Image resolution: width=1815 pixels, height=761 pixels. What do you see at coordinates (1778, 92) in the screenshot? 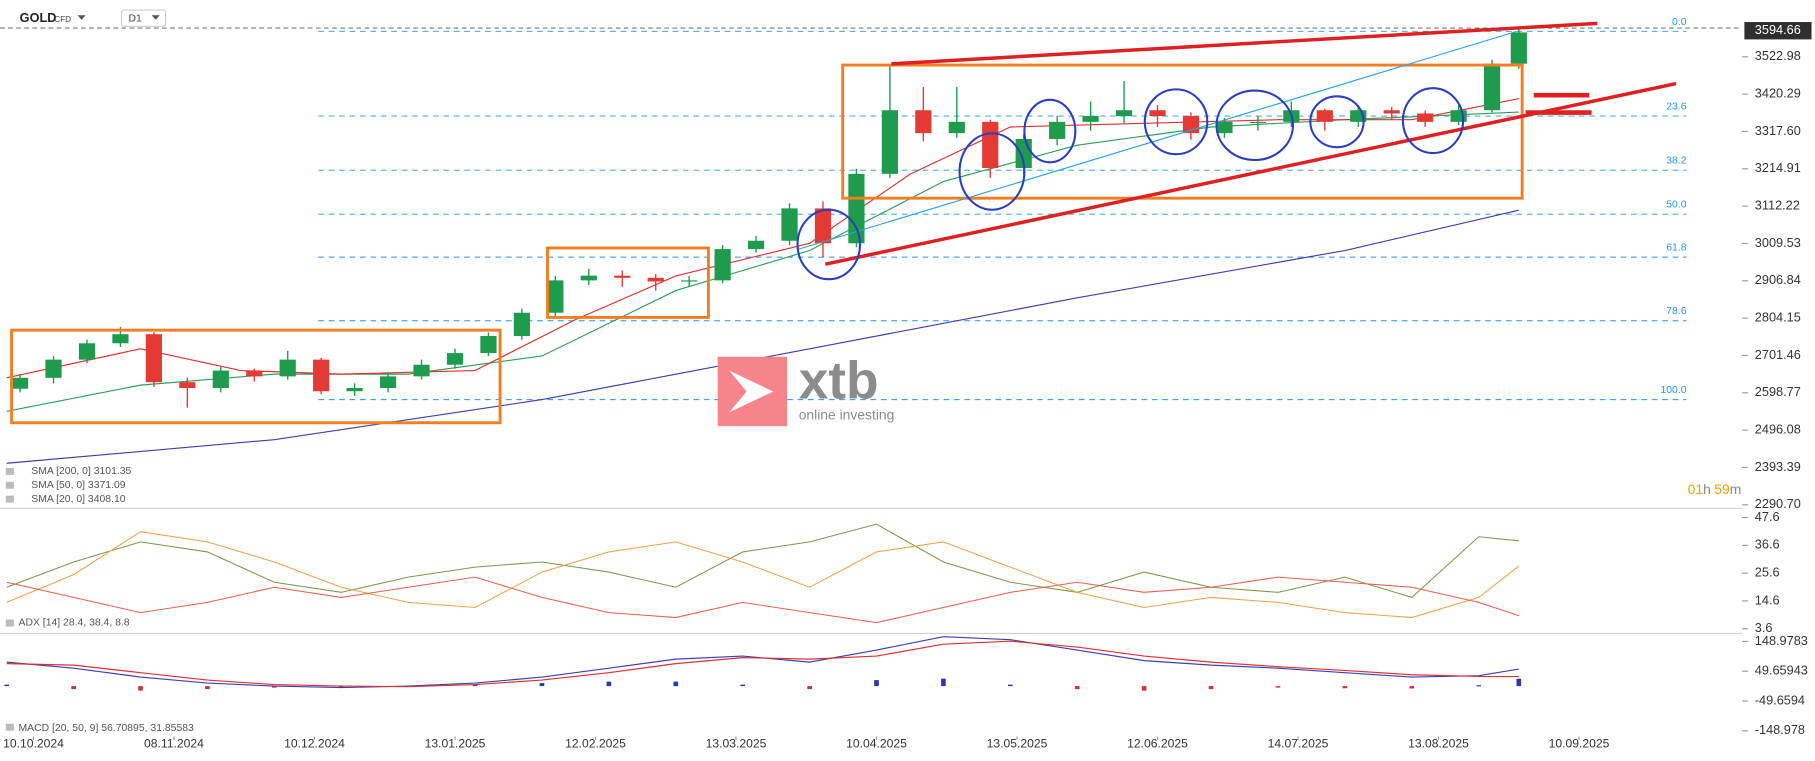
I see `y-tick-label: 3420.29` at bounding box center [1778, 92].